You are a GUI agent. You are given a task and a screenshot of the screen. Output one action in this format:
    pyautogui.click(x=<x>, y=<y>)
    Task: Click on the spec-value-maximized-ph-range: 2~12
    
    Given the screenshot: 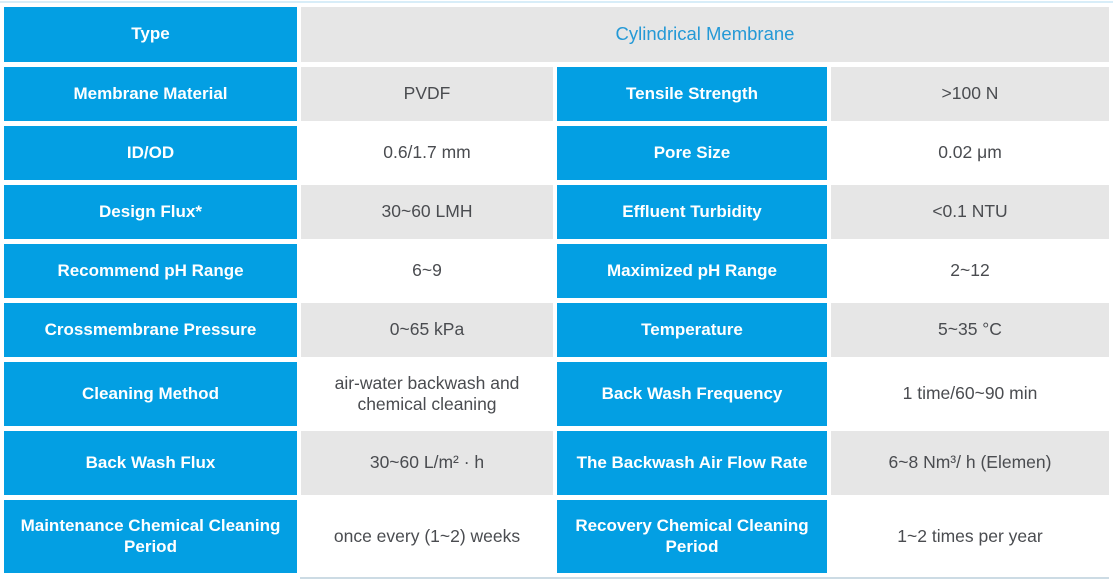 What is the action you would take?
    pyautogui.click(x=970, y=271)
    